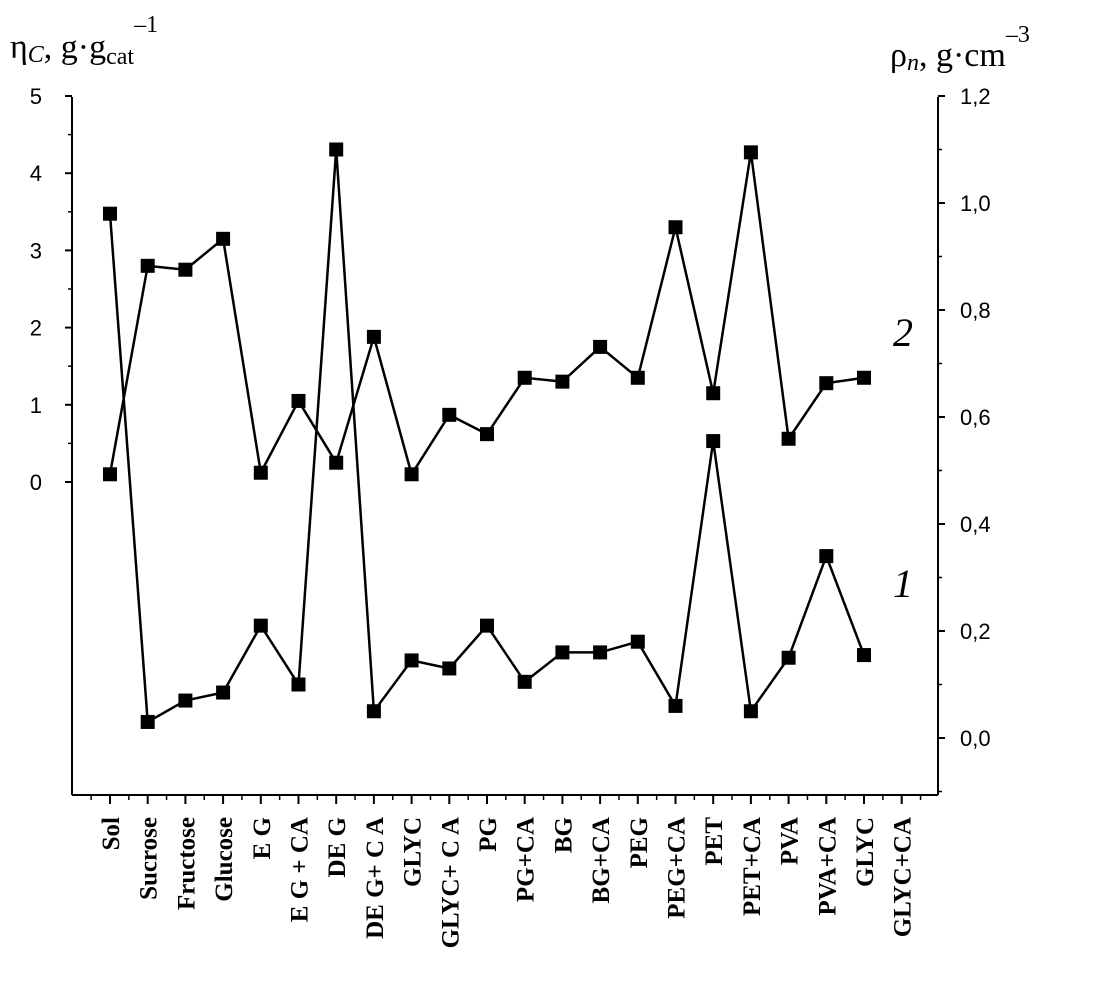  Describe the element at coordinates (601, 860) in the screenshot. I see `category-label: BG+CA` at that location.